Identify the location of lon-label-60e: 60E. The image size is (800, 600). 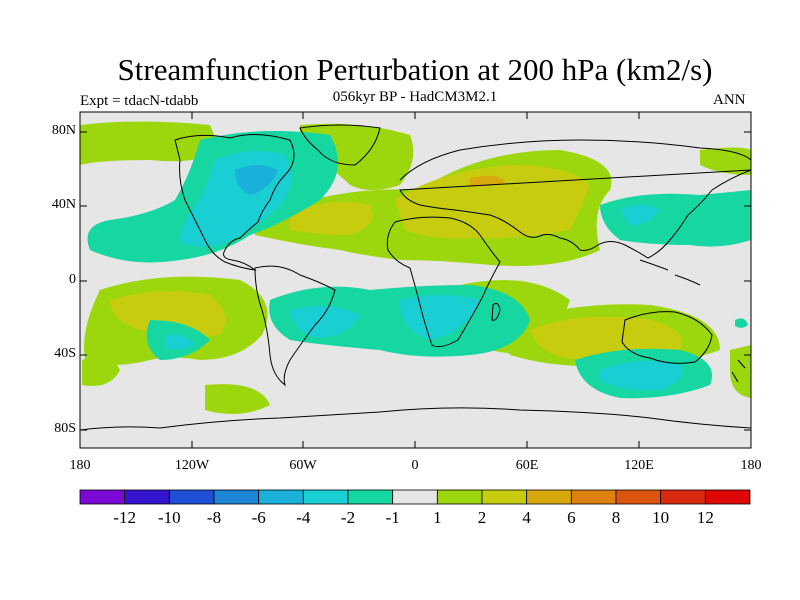
(527, 465).